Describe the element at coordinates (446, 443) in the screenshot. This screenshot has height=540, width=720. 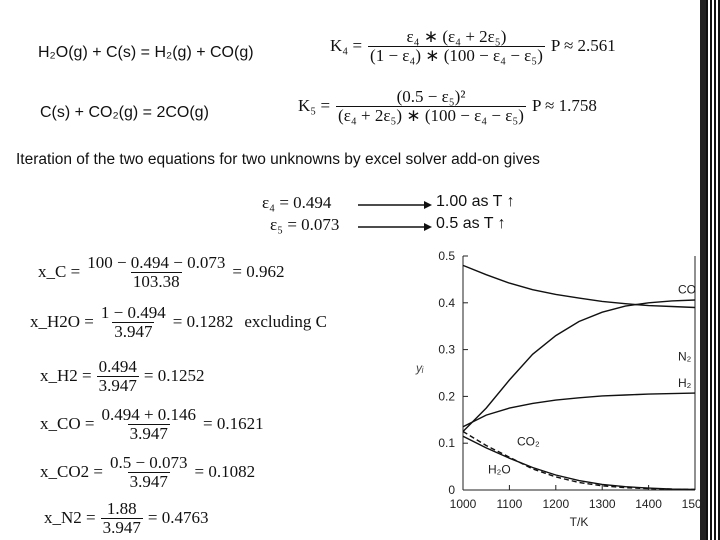
I see `y-tick-label: 0.1` at that location.